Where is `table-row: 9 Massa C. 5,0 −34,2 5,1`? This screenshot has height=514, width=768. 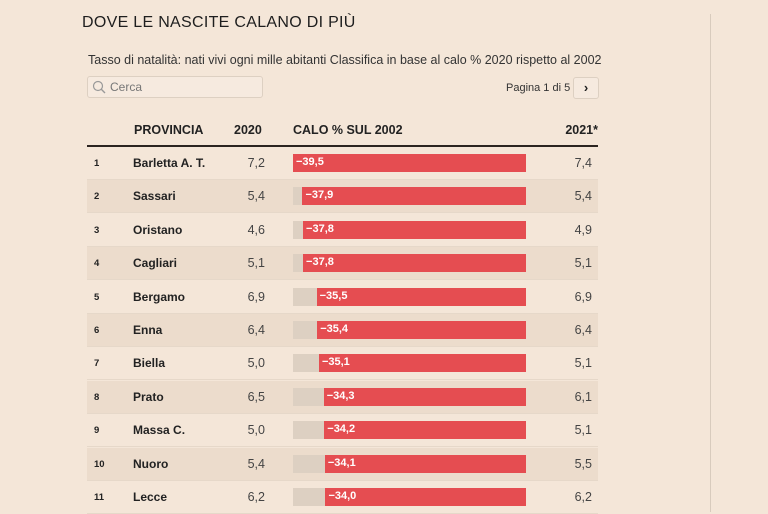 table-row: 9 Massa C. 5,0 −34,2 5,1 is located at coordinates (342, 431).